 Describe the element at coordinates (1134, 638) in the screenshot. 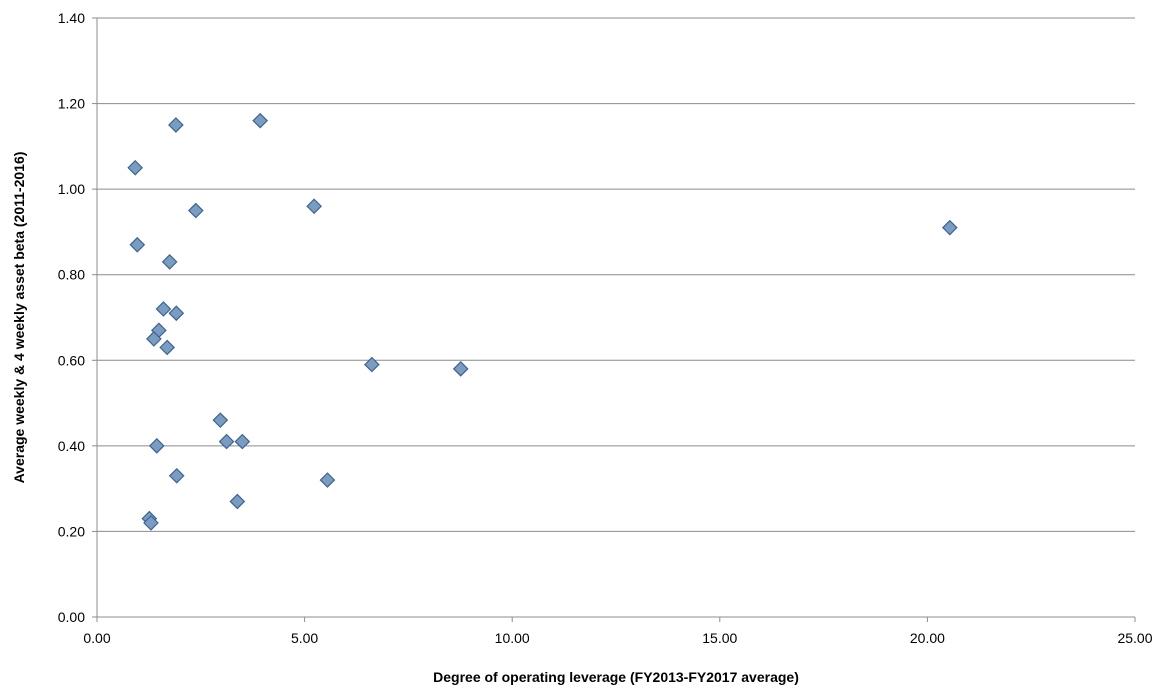

I see `x-tick-label: 25.00` at that location.